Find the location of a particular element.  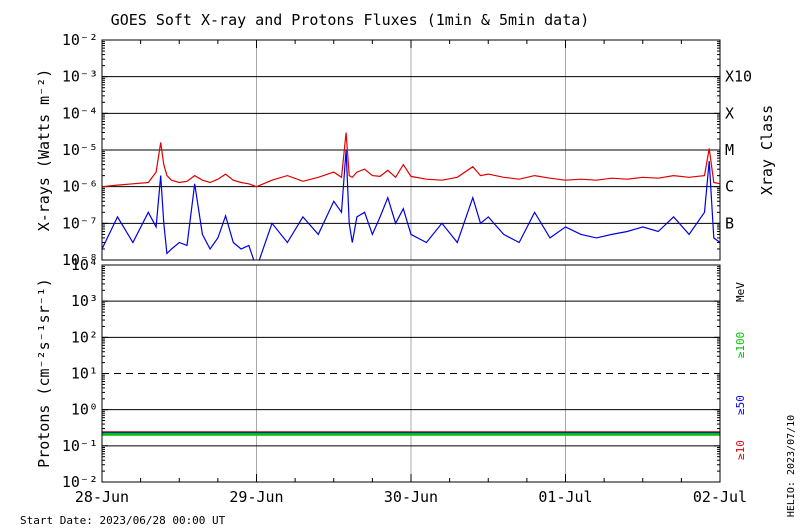

x-tick-label: 28-Jun is located at coordinates (102, 497).